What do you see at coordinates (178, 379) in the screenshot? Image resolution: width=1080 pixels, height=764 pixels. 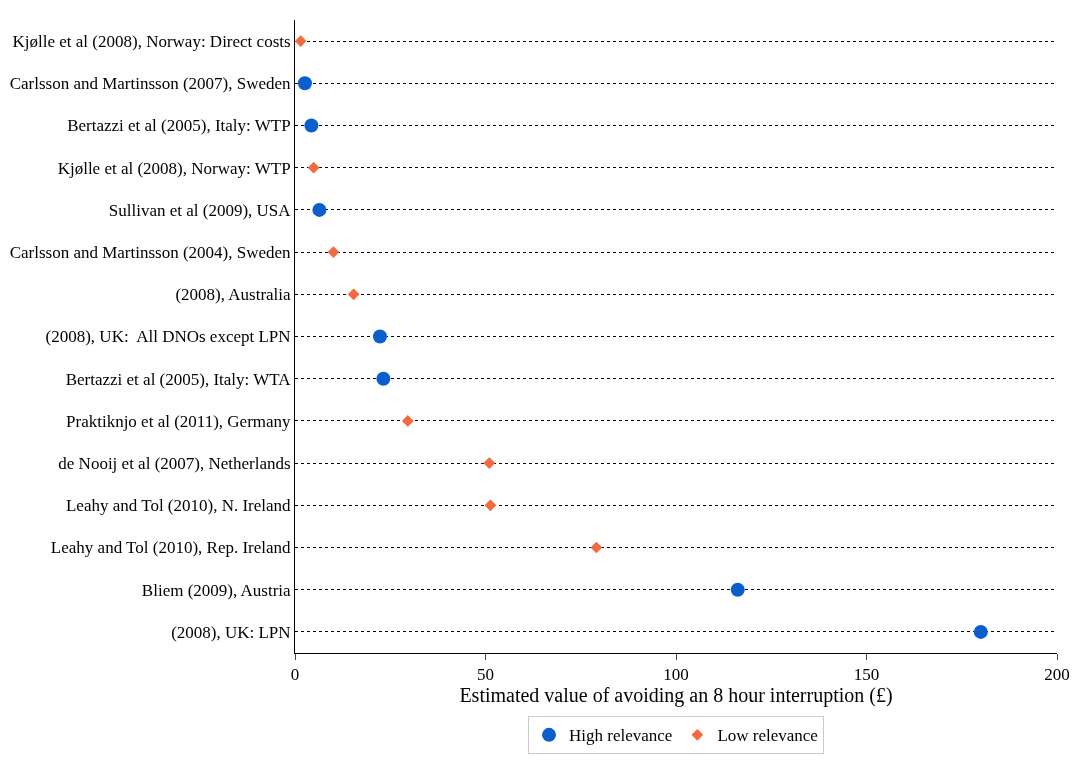 I see `y-tick-label: Bertazzi et al (2005), Italy: WTA` at bounding box center [178, 379].